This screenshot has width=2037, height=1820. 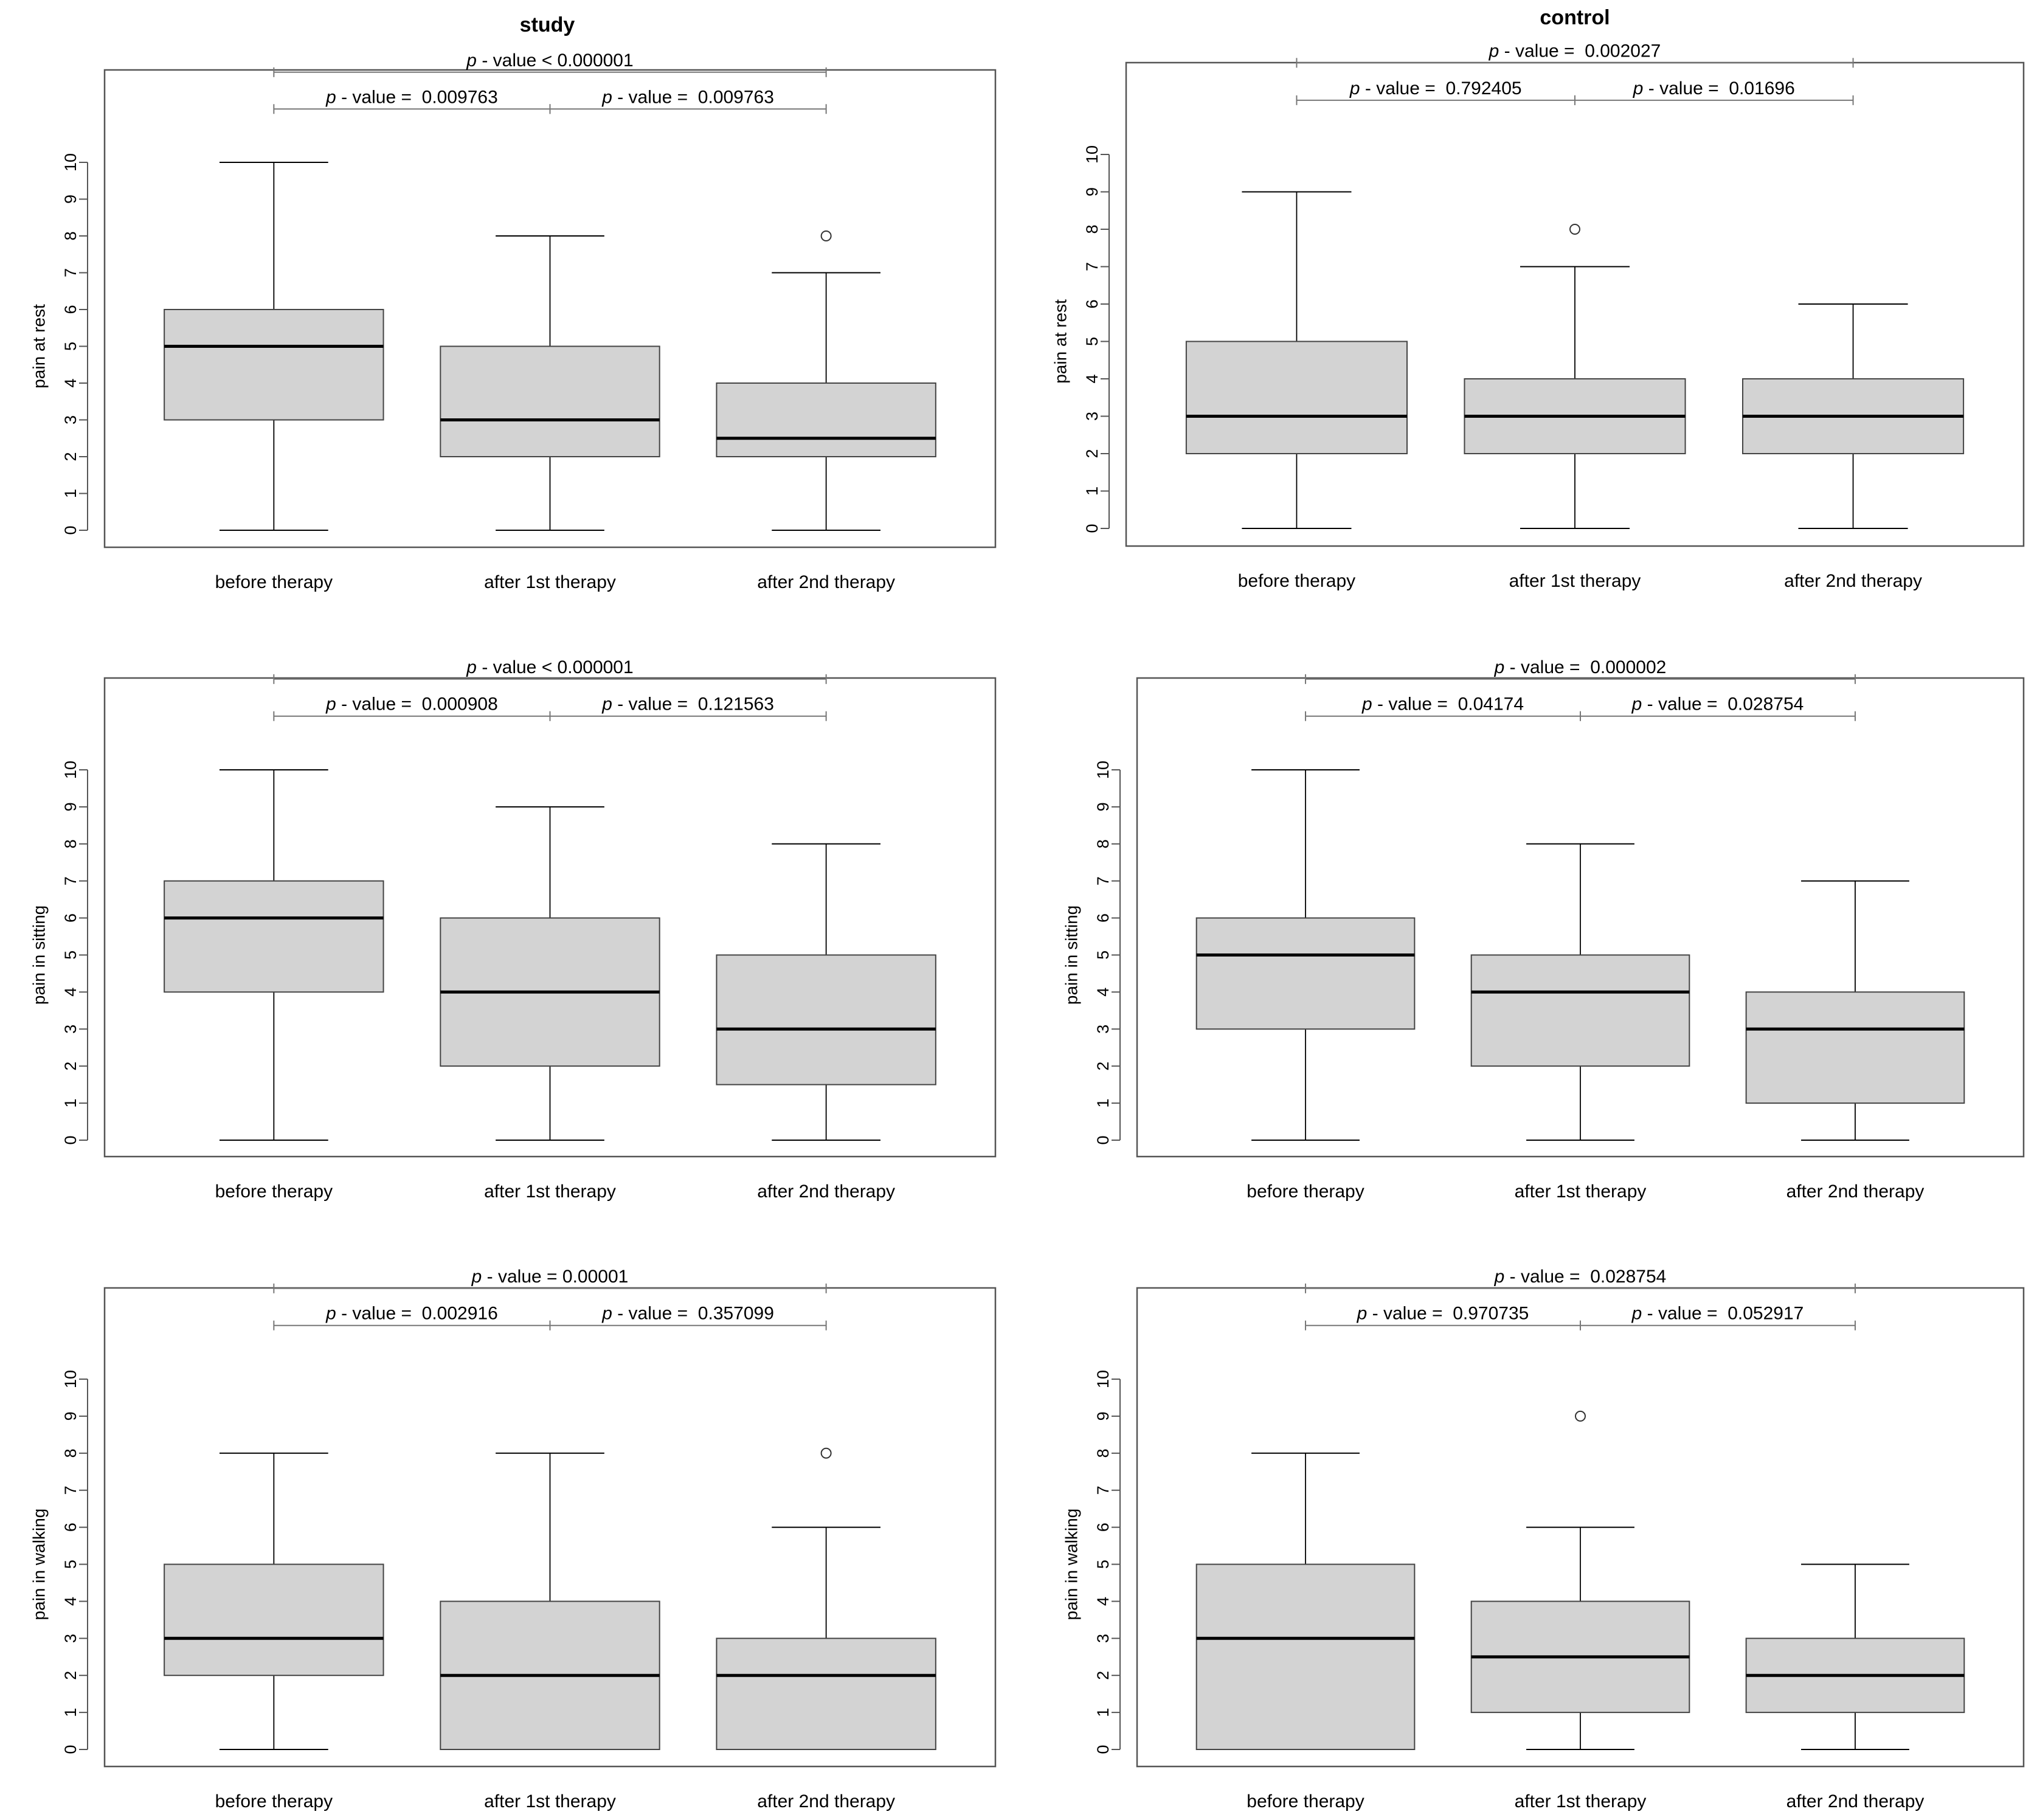 What do you see at coordinates (1443, 1314) in the screenshot?
I see `pvalue-label: p - value = 0.970735` at bounding box center [1443, 1314].